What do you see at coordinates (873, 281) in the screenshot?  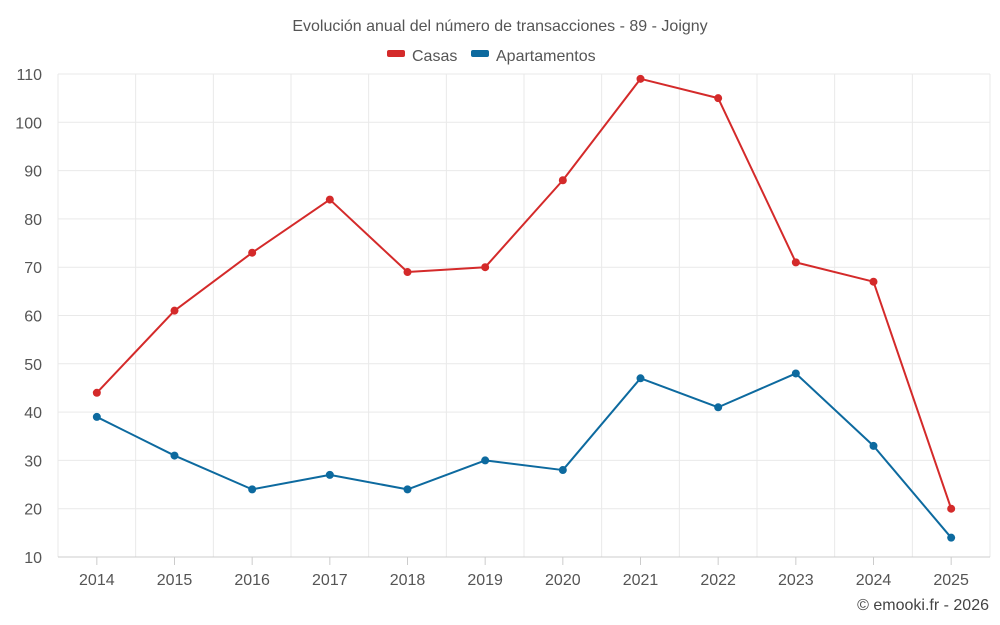 I see `point-casas-2024` at bounding box center [873, 281].